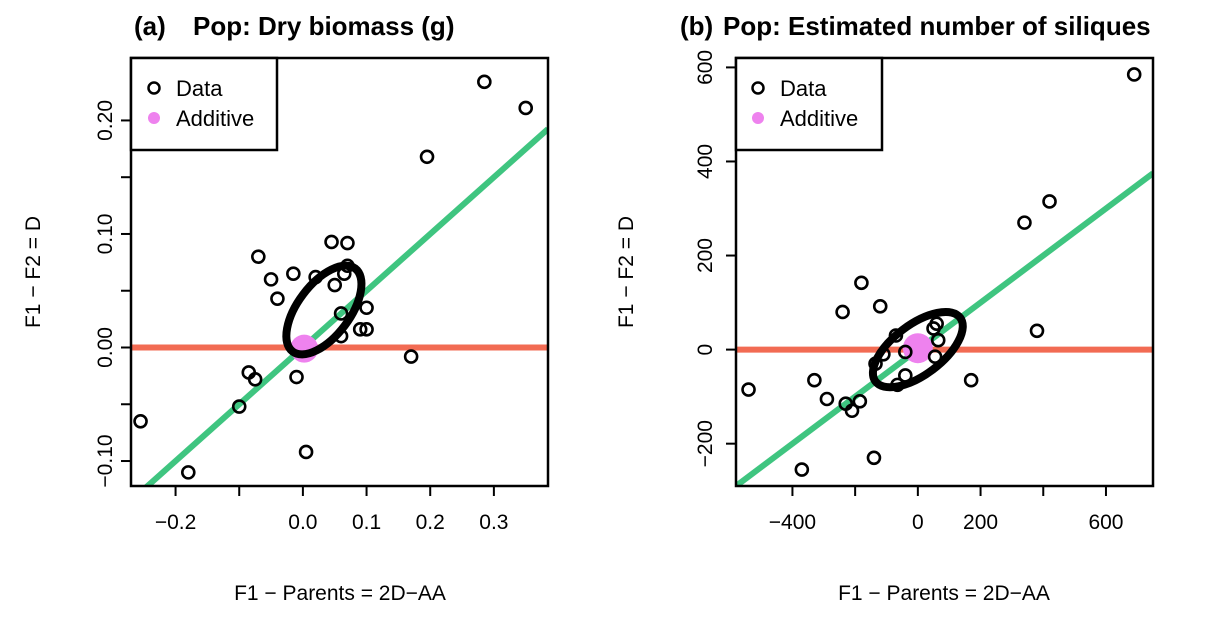 This screenshot has width=1223, height=618. I want to click on x-tick-label: −0.2, so click(175, 522).